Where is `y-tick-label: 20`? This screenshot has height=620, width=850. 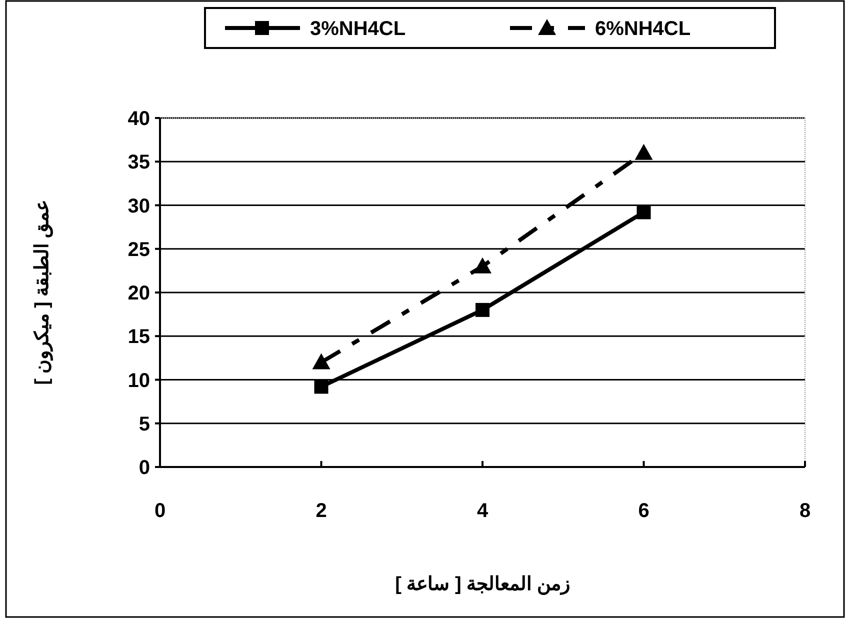
y-tick-label: 20 is located at coordinates (139, 293).